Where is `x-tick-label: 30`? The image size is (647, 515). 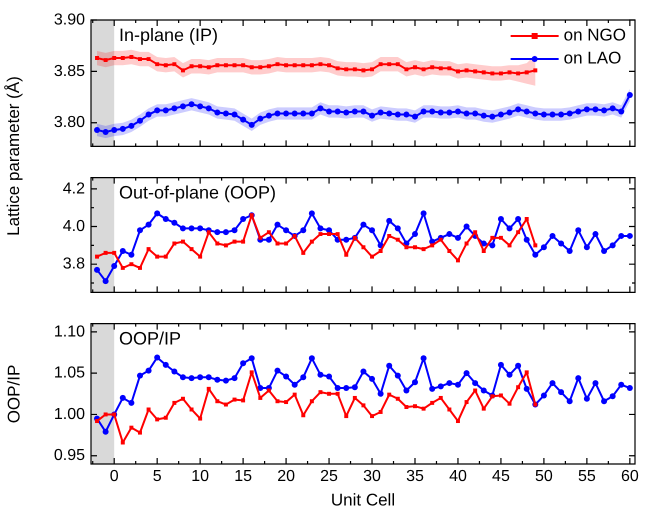
x-tick-label: 30 is located at coordinates (372, 477).